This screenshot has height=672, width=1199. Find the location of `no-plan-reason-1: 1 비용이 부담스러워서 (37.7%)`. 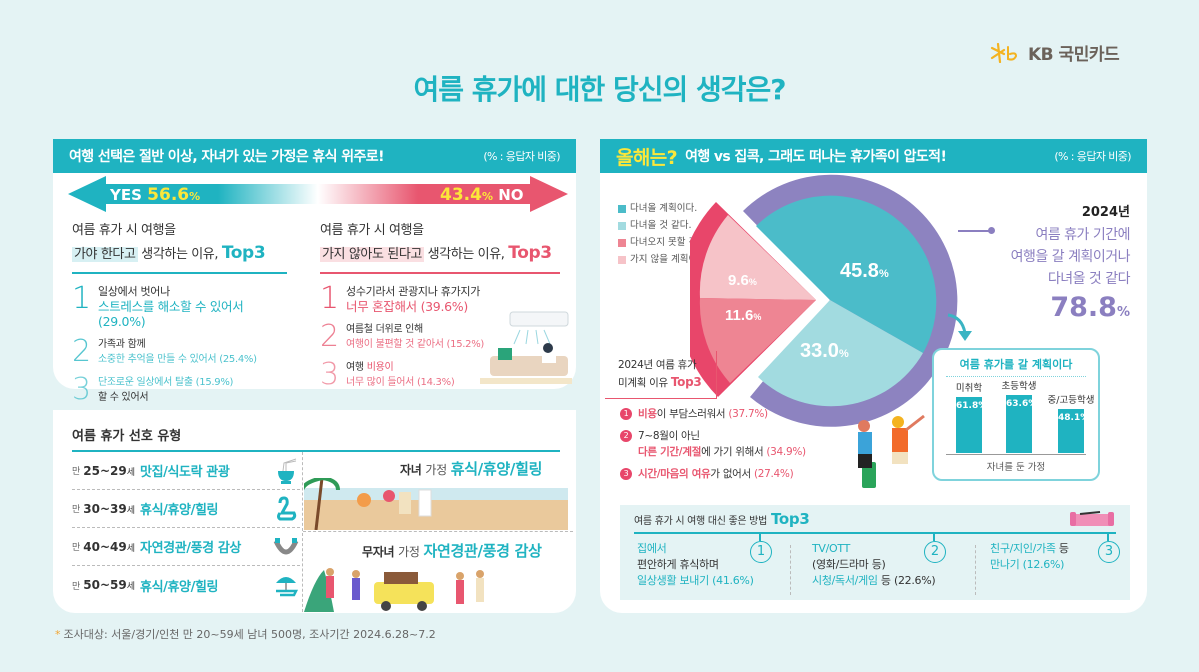

no-plan-reason-1: 1 비용이 부담스러워서 (37.7%) is located at coordinates (694, 414).